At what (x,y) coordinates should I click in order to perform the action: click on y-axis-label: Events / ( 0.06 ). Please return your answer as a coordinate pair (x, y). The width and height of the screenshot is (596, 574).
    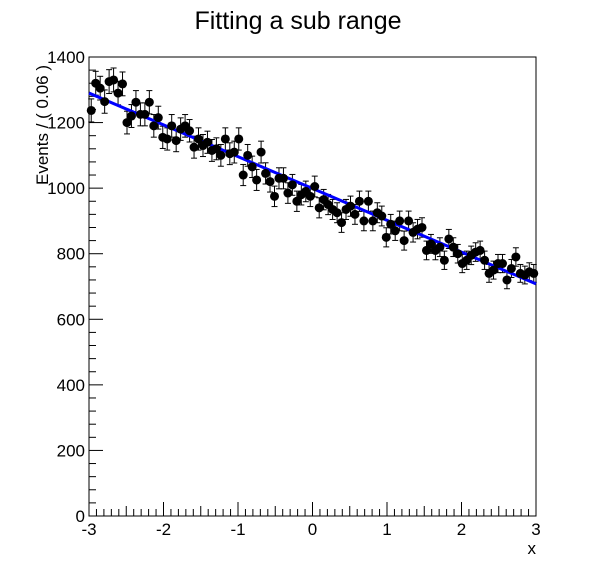
    Looking at the image, I should click on (42, 125).